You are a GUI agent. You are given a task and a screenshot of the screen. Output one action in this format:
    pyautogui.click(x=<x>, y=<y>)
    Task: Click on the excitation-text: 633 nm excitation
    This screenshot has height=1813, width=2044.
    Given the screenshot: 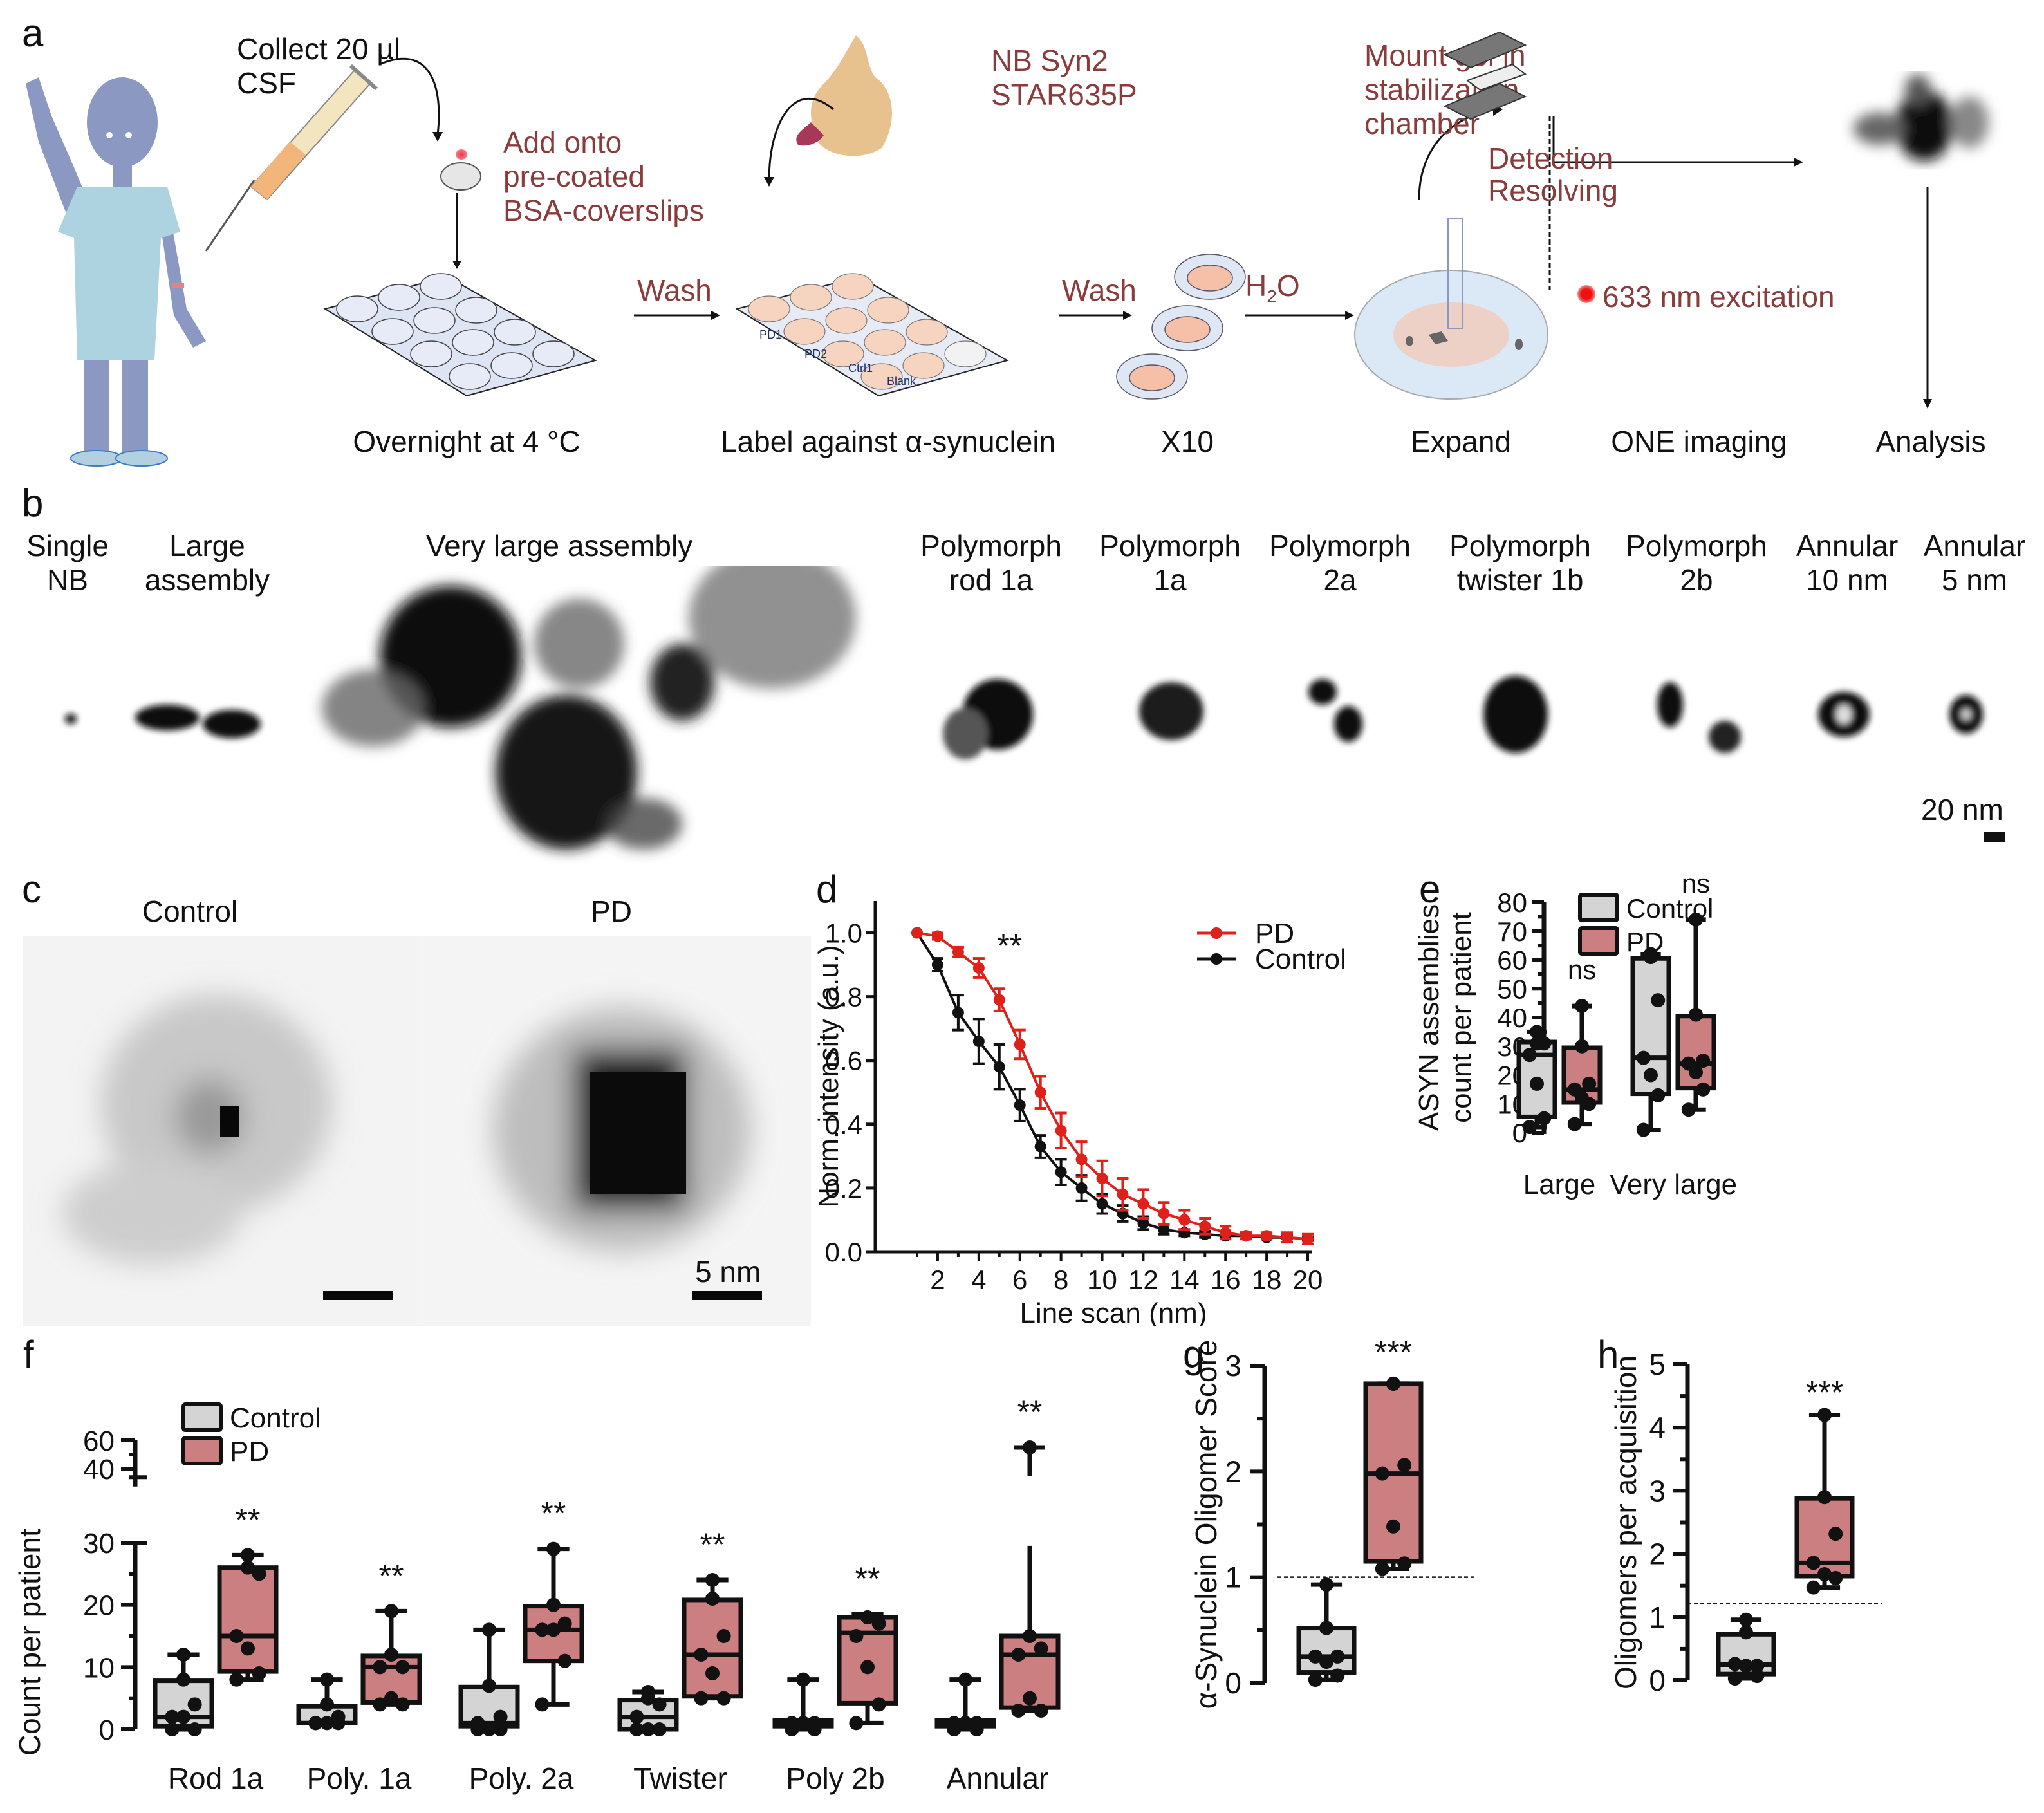 What is the action you would take?
    pyautogui.click(x=1719, y=297)
    